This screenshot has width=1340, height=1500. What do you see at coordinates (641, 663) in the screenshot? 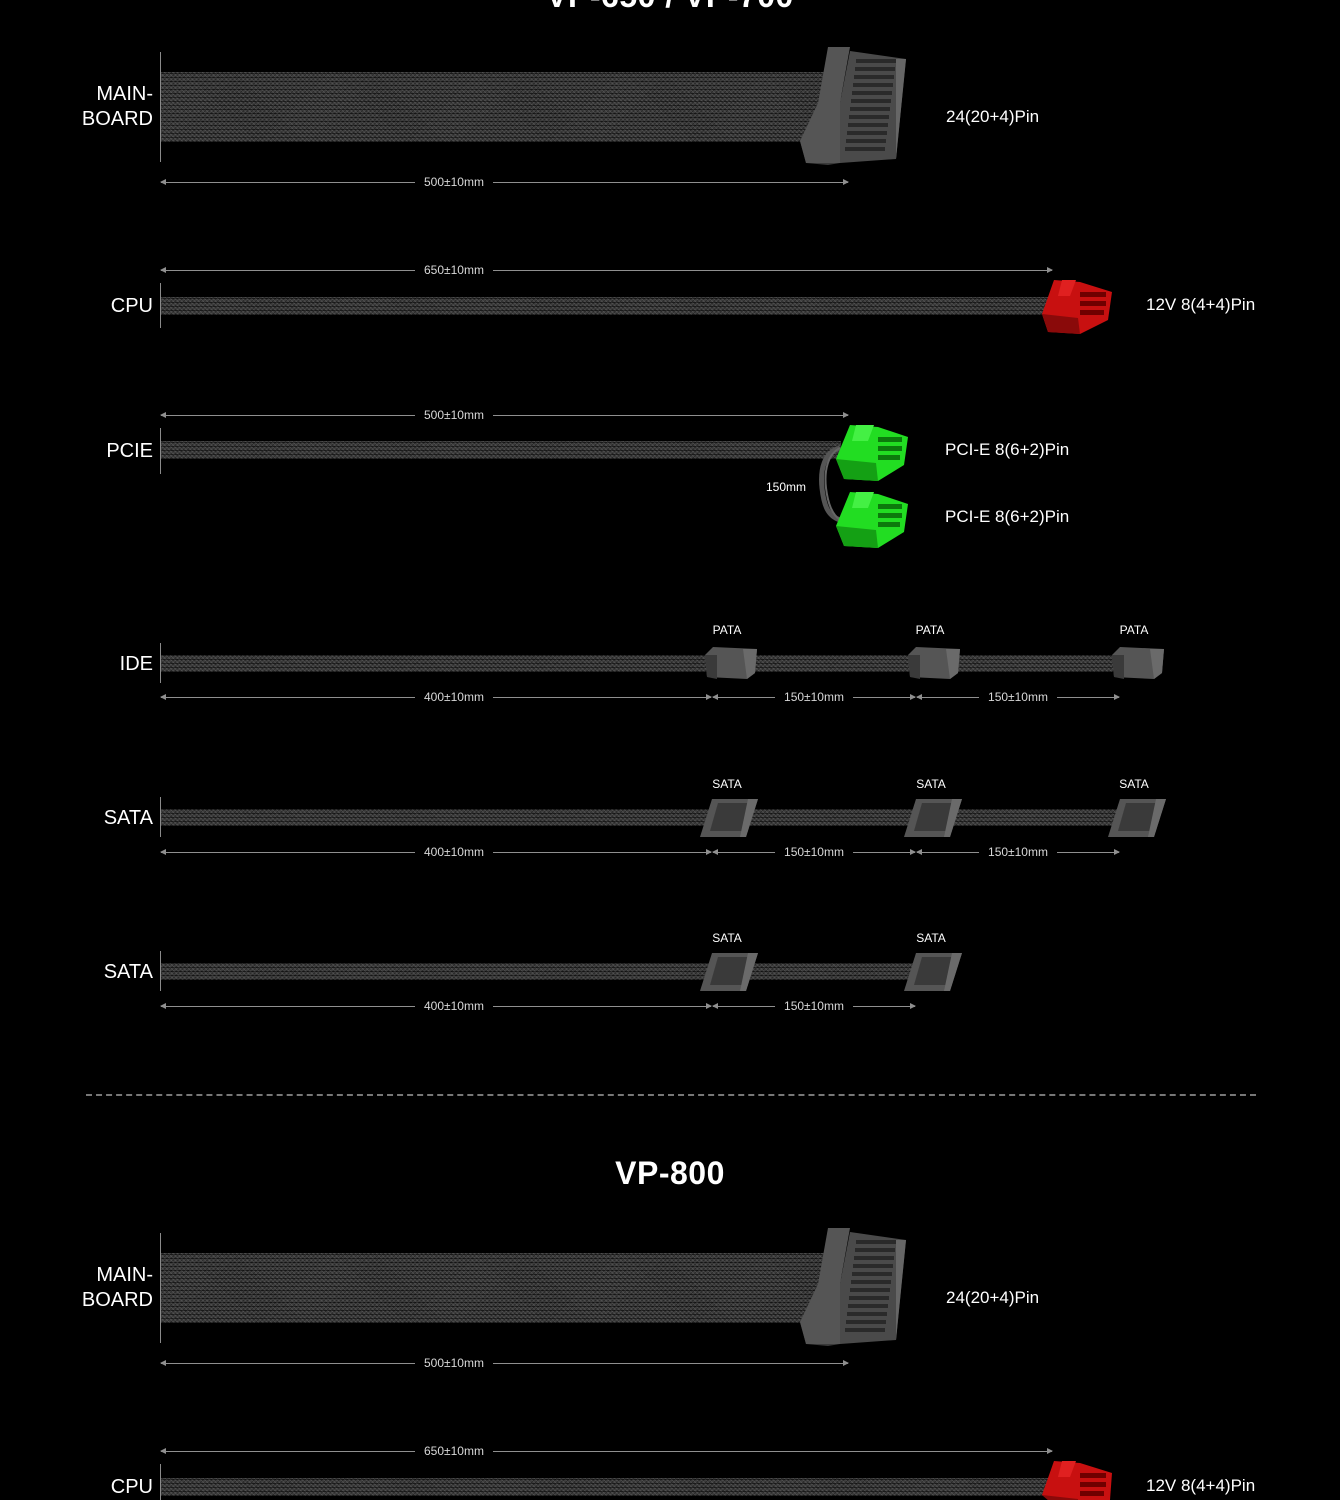
I see `ide-cable` at bounding box center [641, 663].